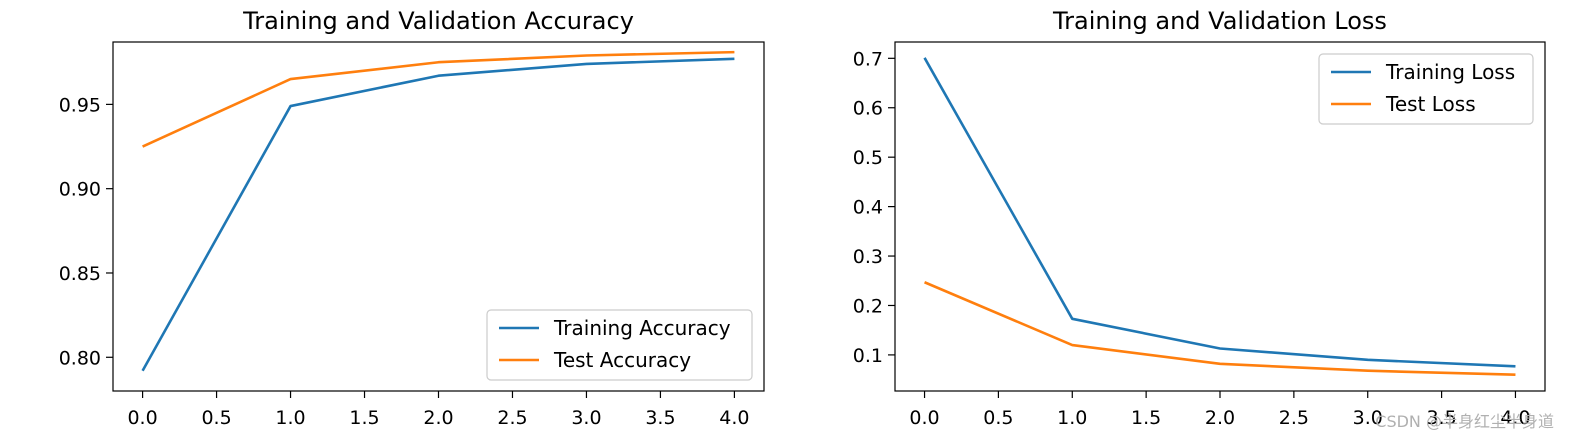 The height and width of the screenshot is (442, 1586). Describe the element at coordinates (868, 356) in the screenshot. I see `y-tick-label: 0.1` at that location.